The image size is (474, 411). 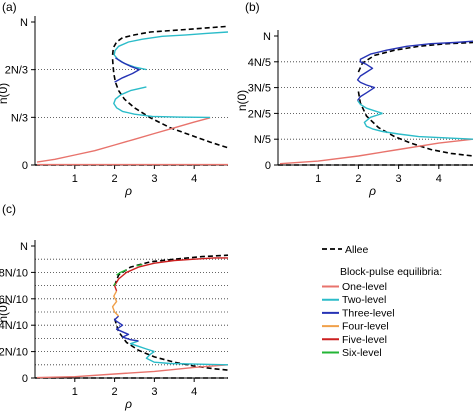 I want to click on series-line-five-level, so click(x=170, y=274).